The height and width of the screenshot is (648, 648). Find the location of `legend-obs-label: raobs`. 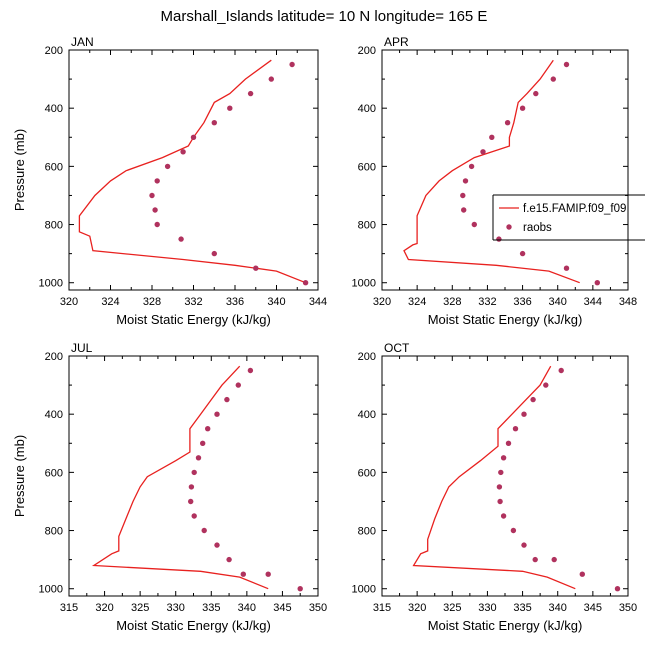

legend-obs-label: raobs is located at coordinates (537, 228).